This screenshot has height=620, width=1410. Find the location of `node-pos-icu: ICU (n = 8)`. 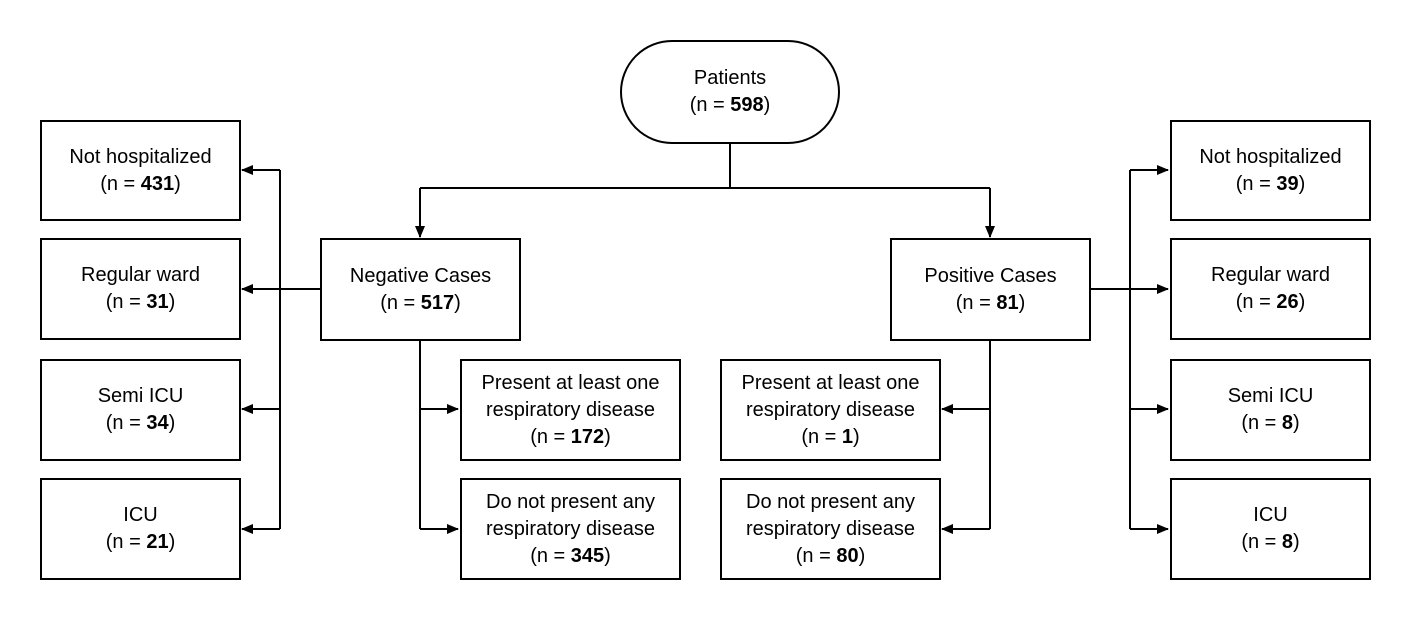

node-pos-icu: ICU (n = 8) is located at coordinates (1270, 529).